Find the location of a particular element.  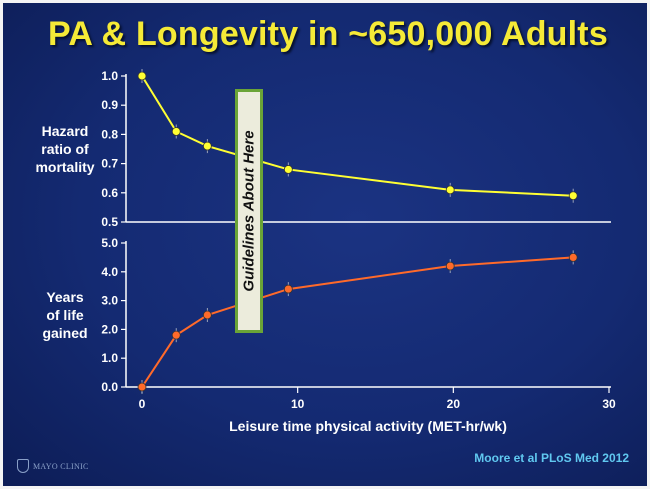

years-y-axis-title: Years is located at coordinates (65, 297).